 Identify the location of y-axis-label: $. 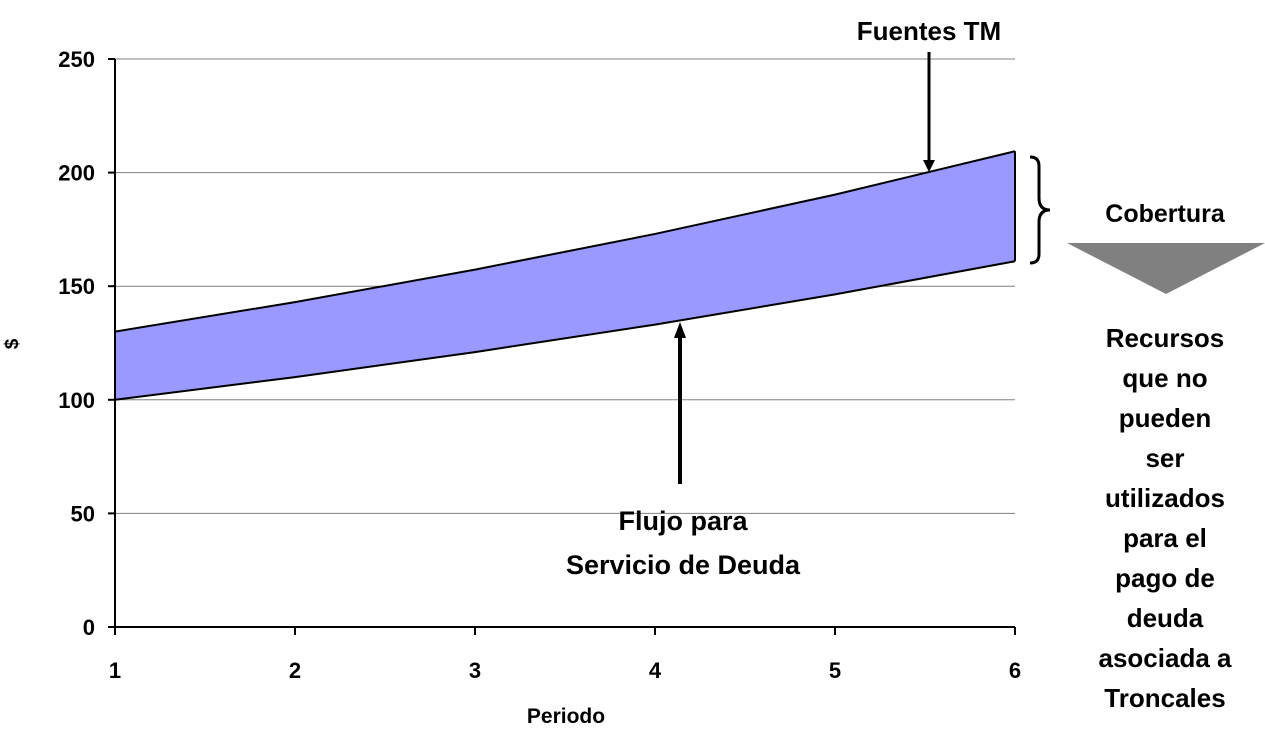
(12, 343).